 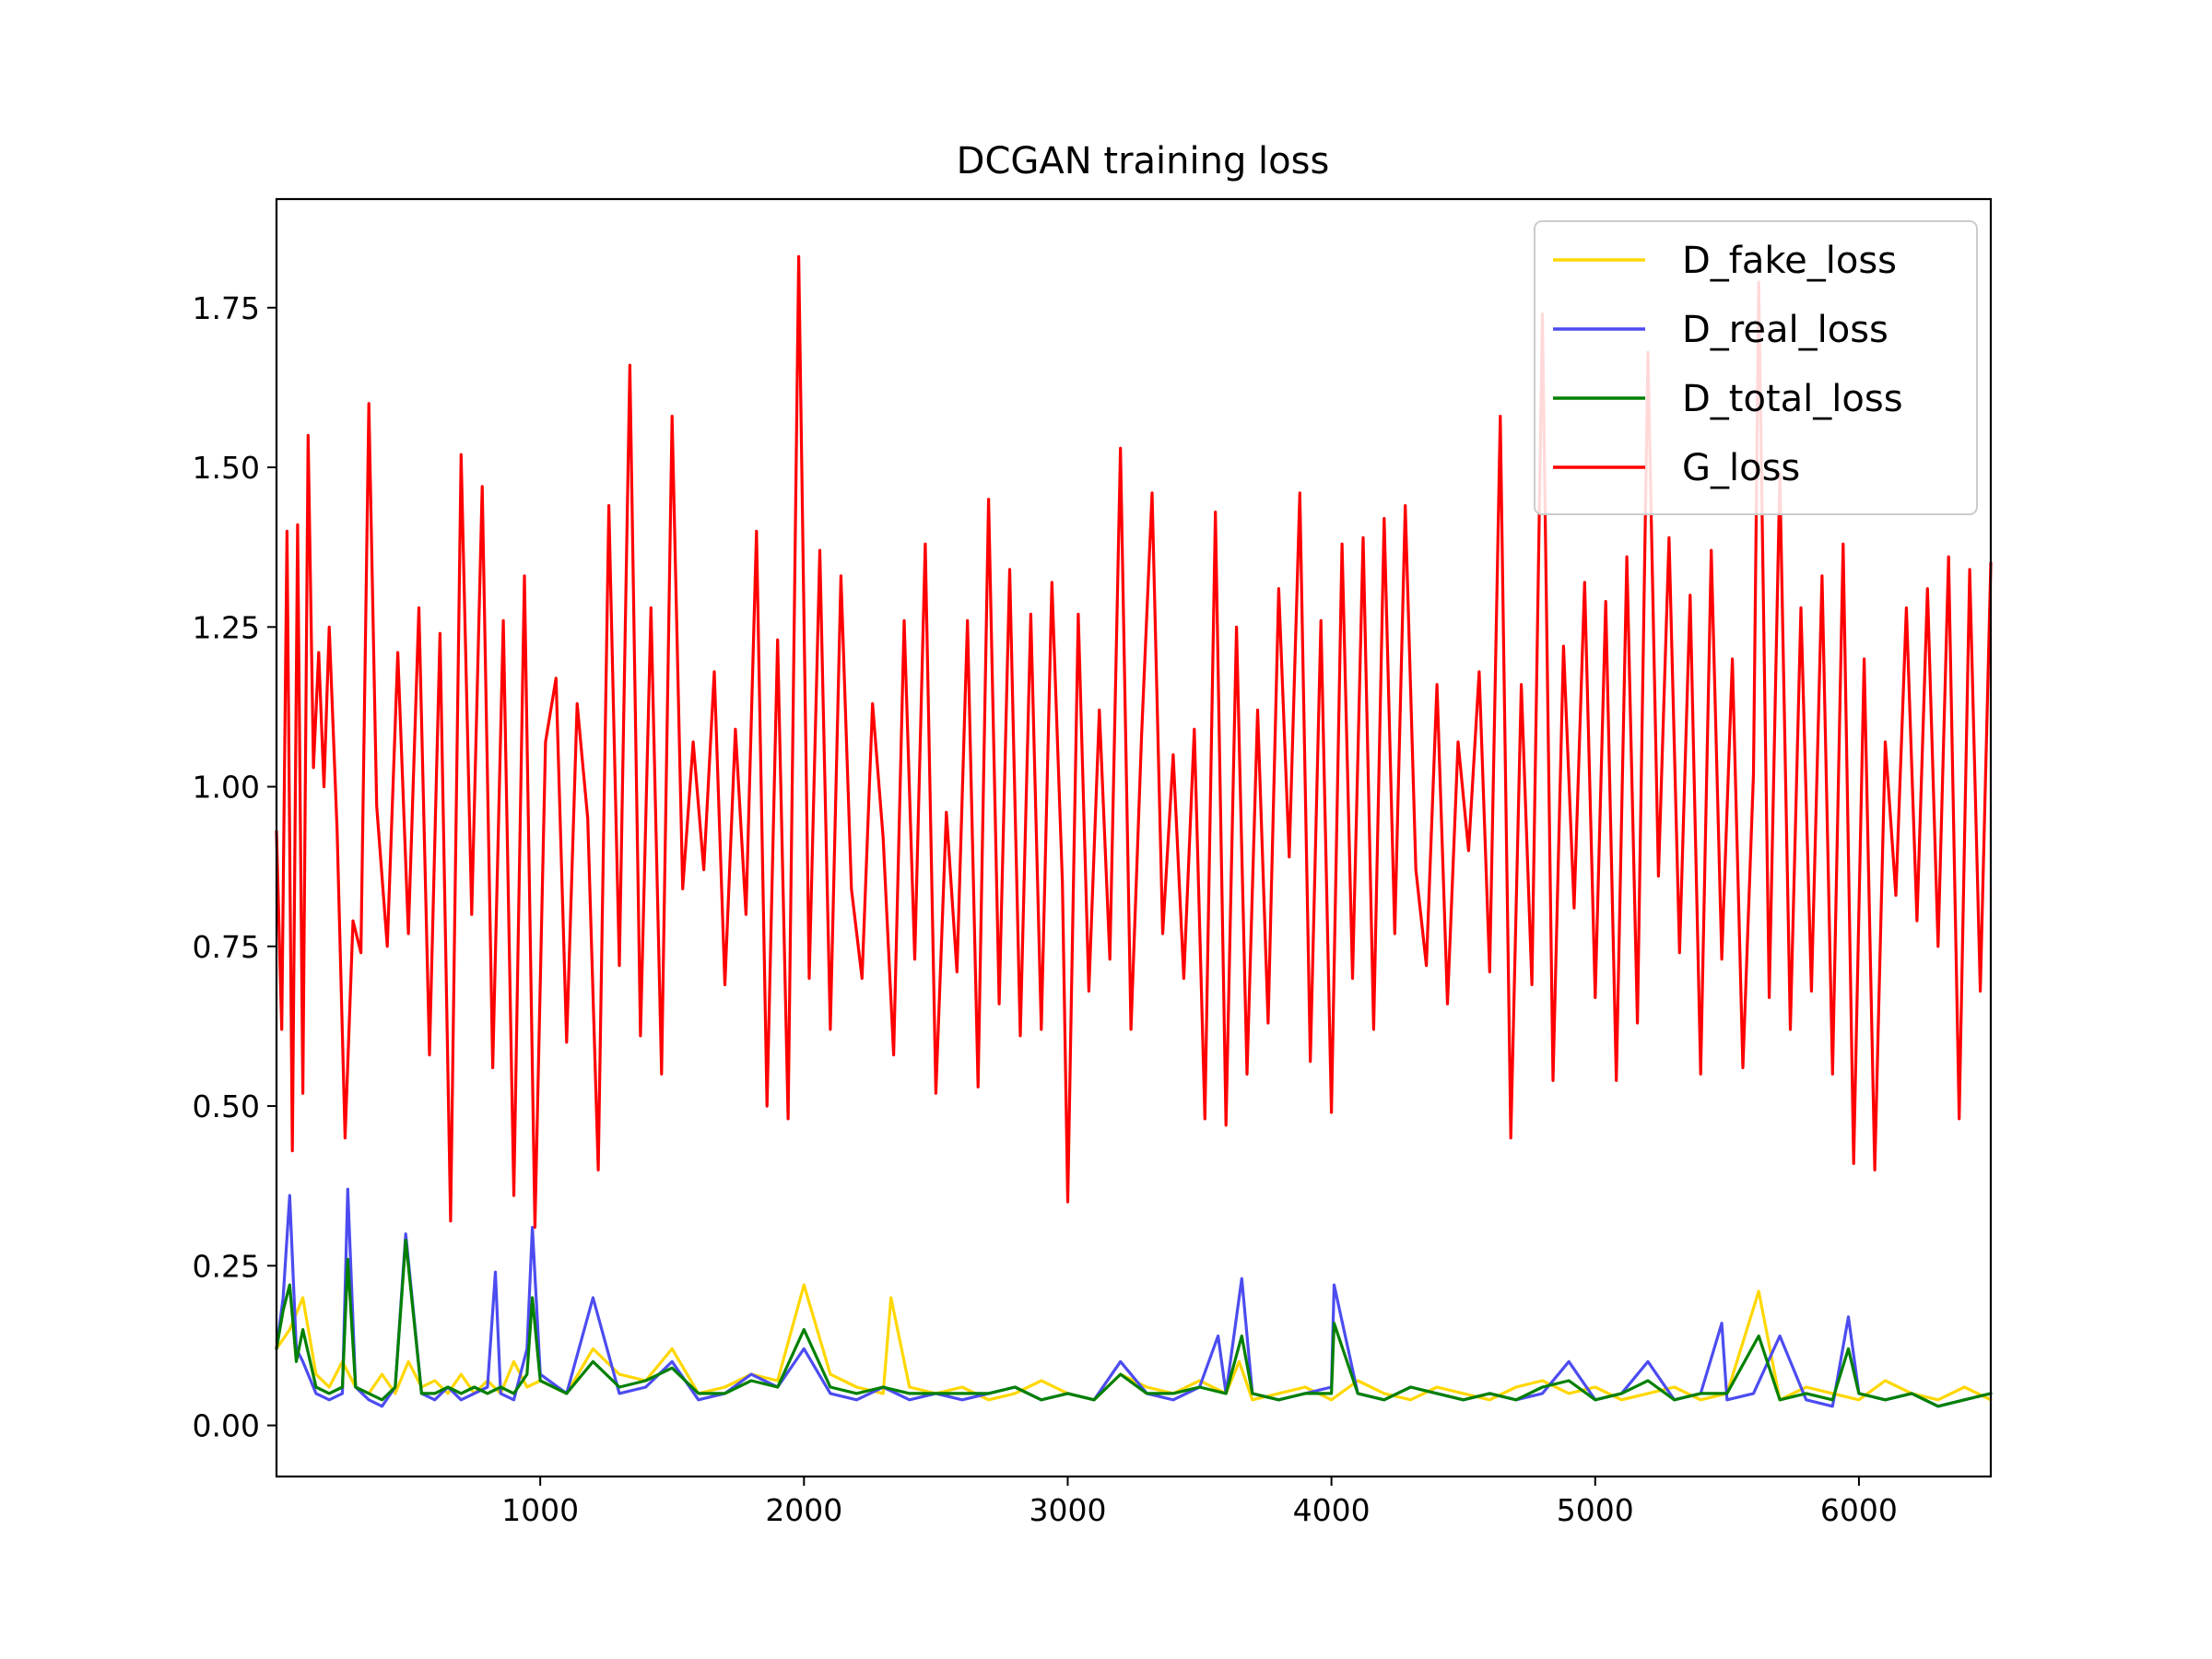 I want to click on y-tick-label: 0.25, so click(x=226, y=1266).